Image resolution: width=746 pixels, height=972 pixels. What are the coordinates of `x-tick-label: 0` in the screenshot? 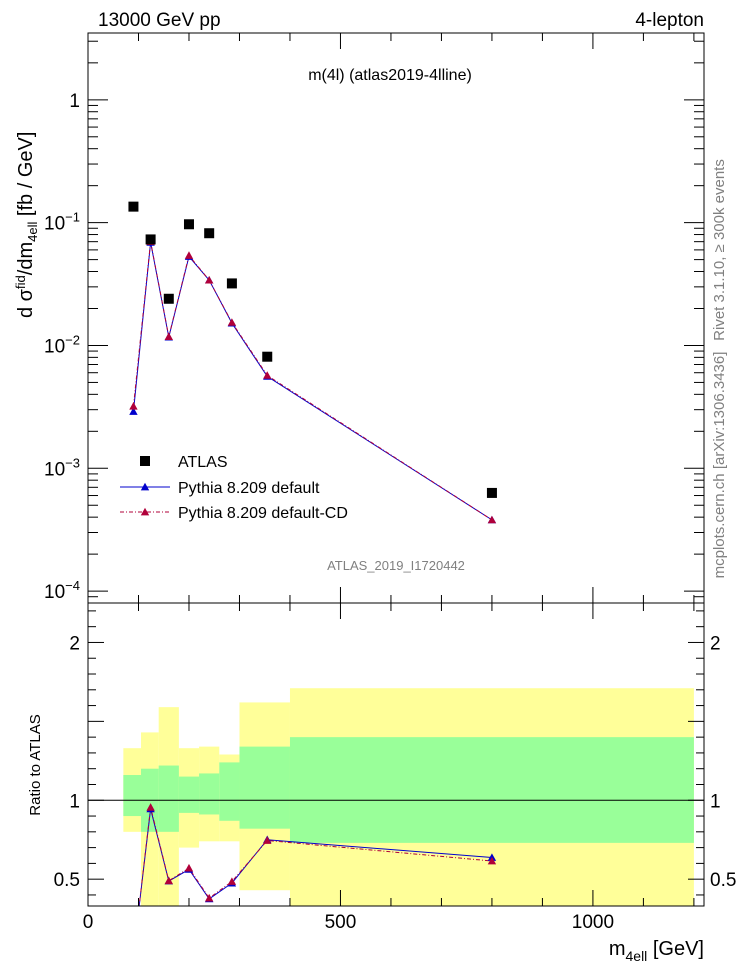 It's located at (88, 922).